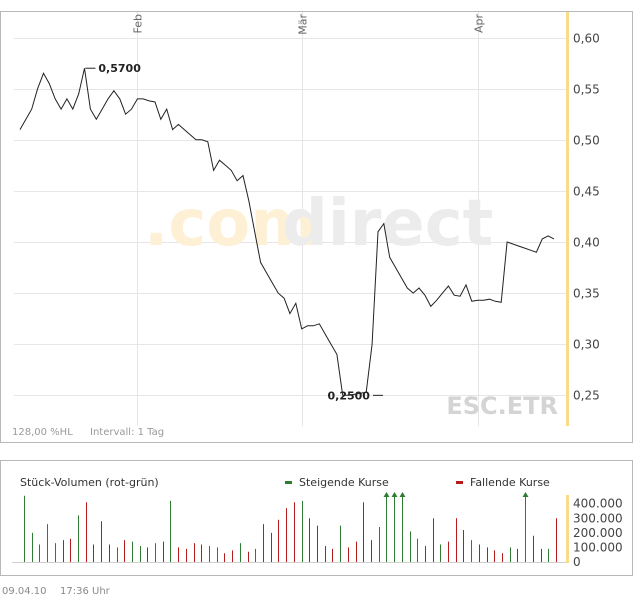 Image resolution: width=634 pixels, height=597 pixels. What do you see at coordinates (598, 547) in the screenshot?
I see `volume-y-tick-label: 100.000` at bounding box center [598, 547].